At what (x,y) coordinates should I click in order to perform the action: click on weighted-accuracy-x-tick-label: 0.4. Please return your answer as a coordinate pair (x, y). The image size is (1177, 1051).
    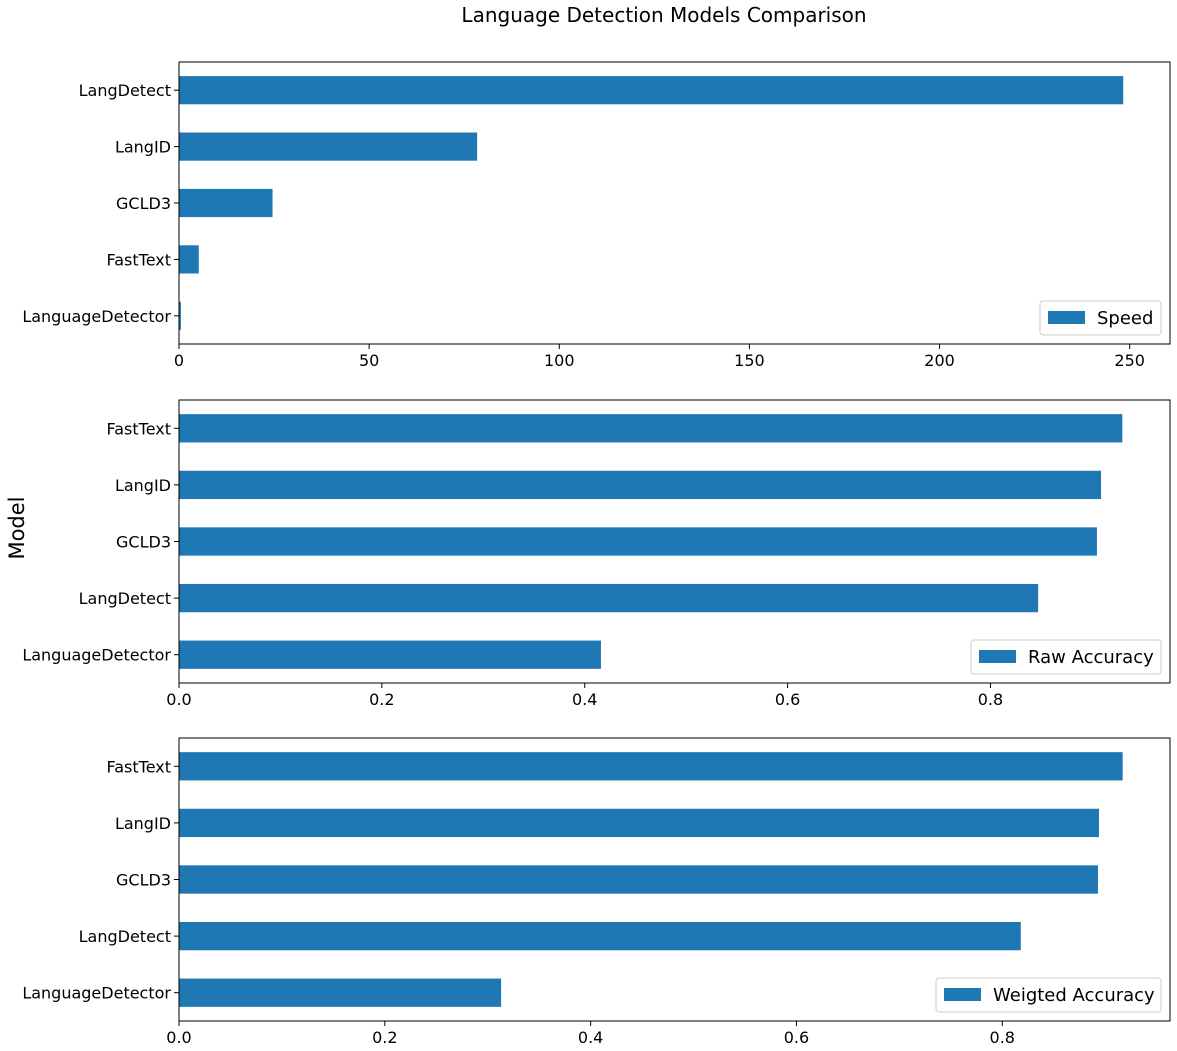
    Looking at the image, I should click on (590, 1037).